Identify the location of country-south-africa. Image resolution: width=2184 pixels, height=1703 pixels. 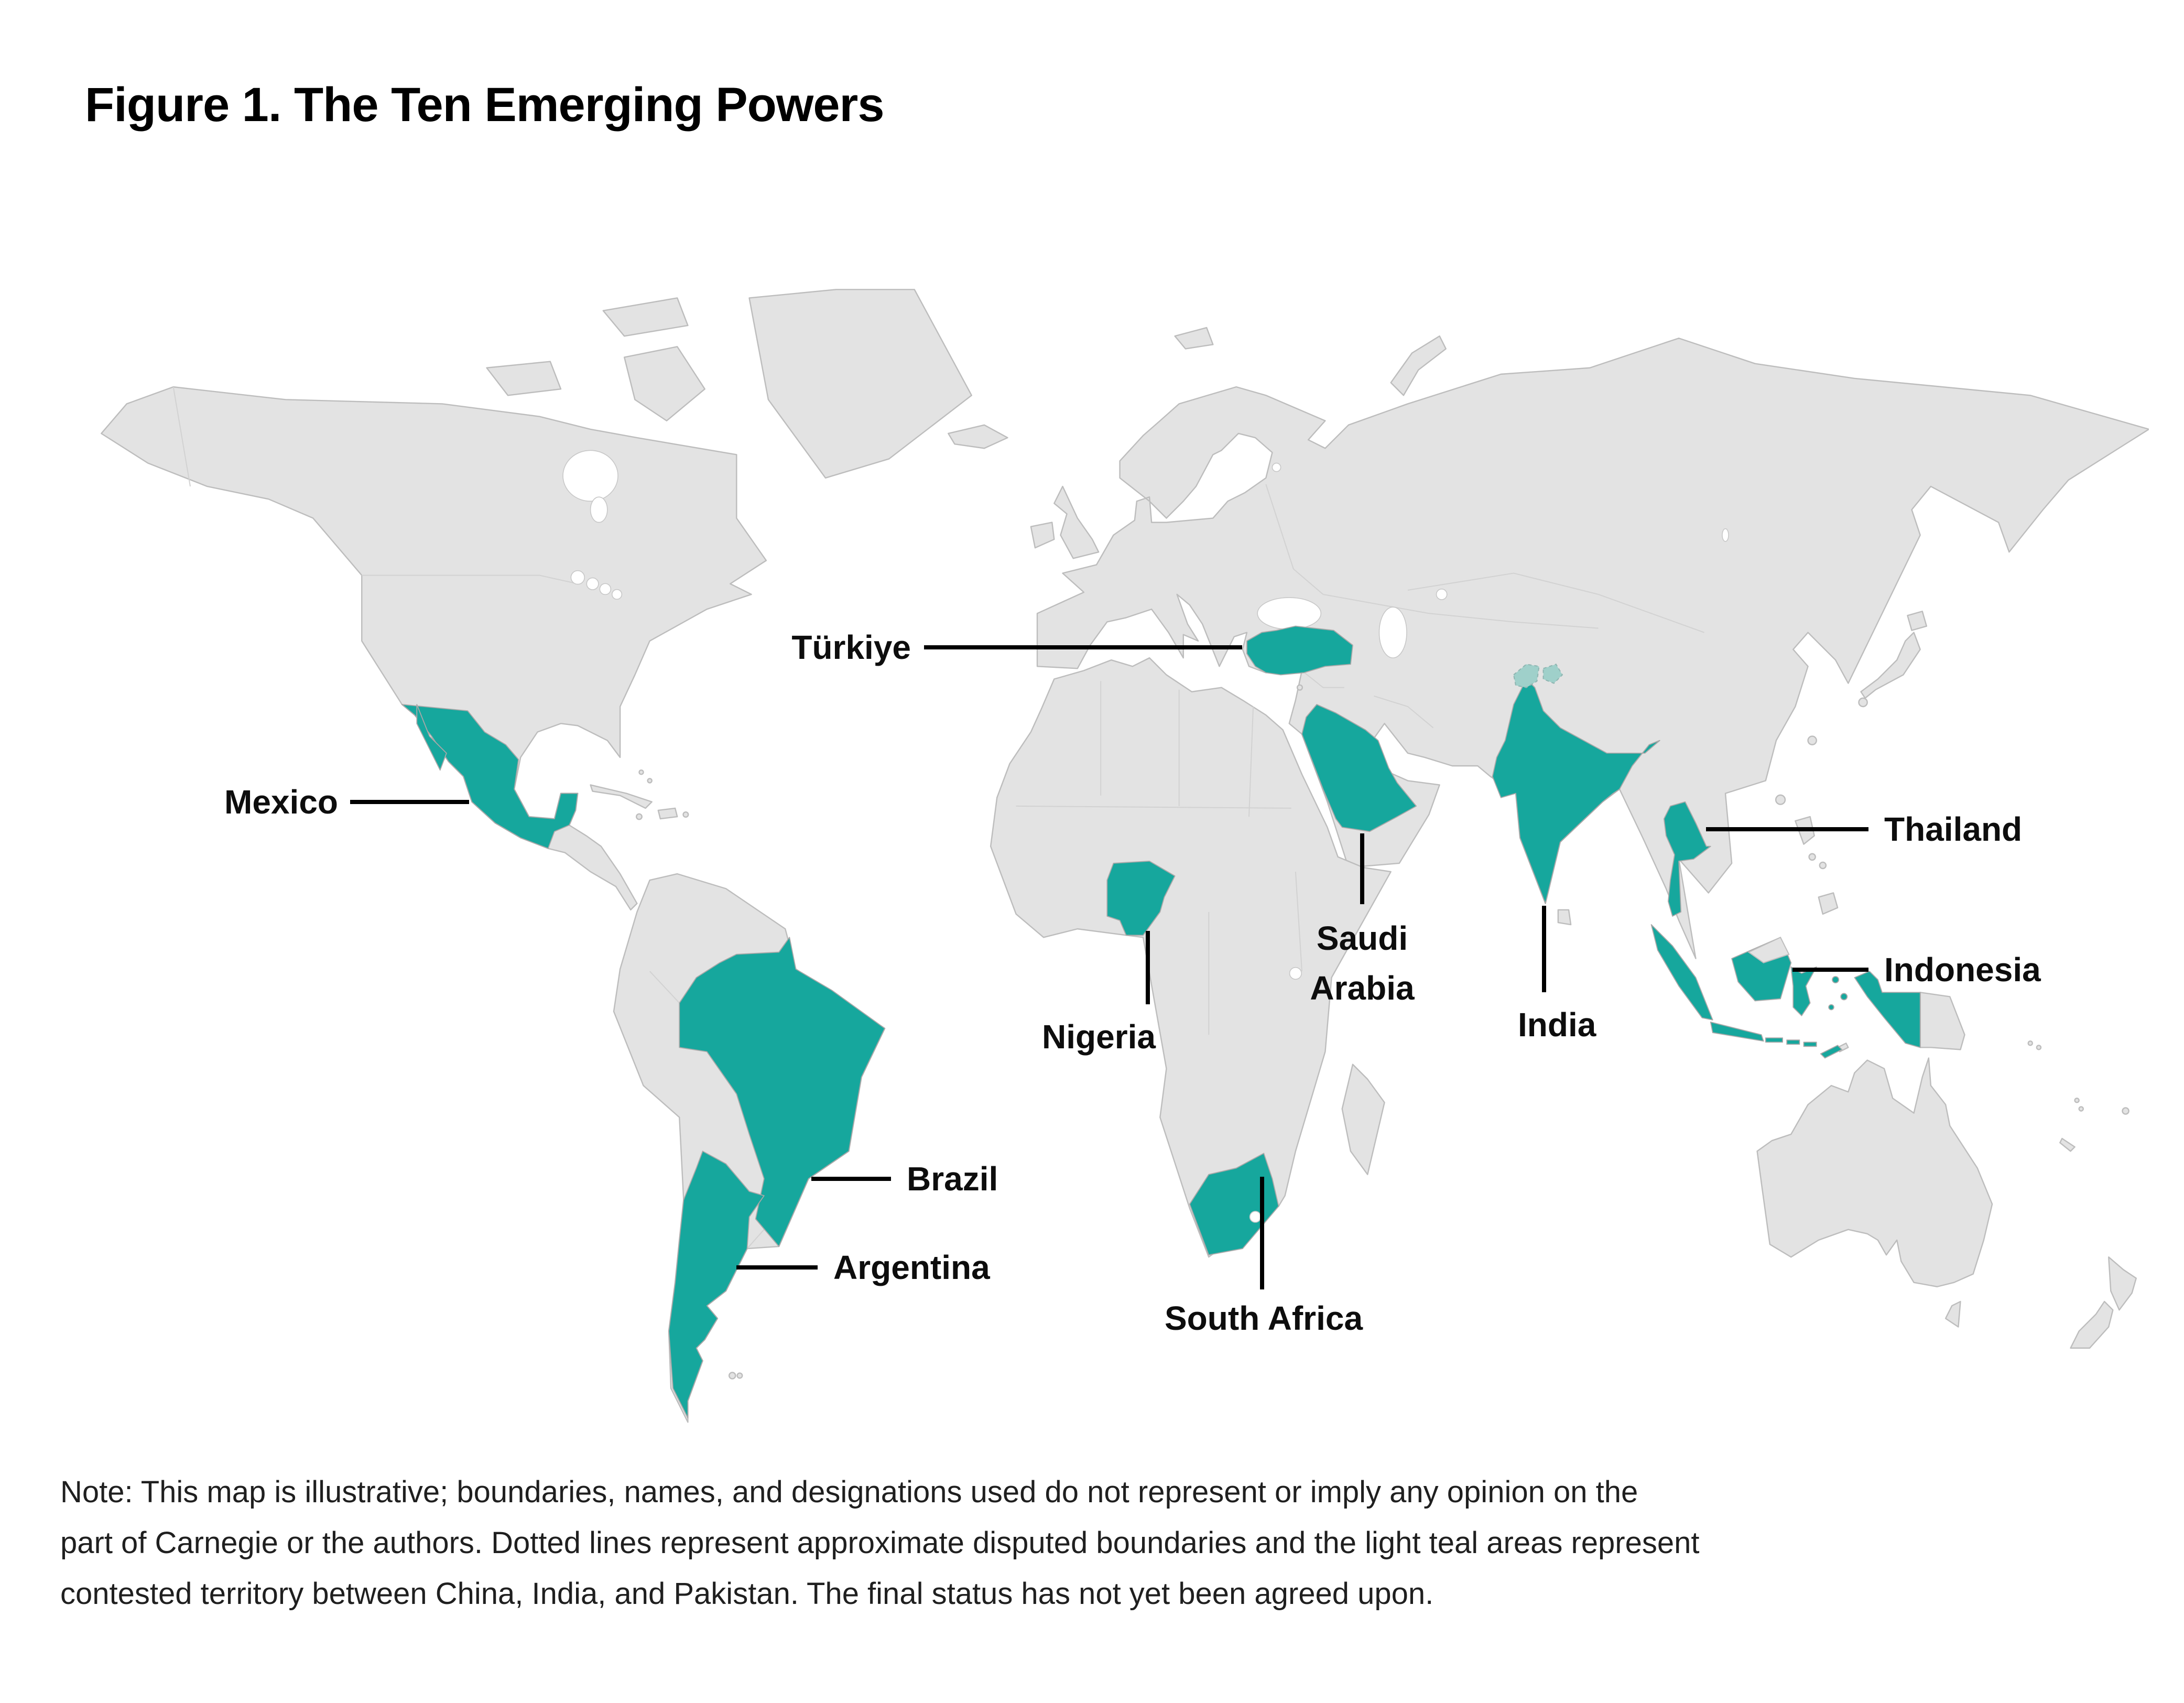
(1234, 1204).